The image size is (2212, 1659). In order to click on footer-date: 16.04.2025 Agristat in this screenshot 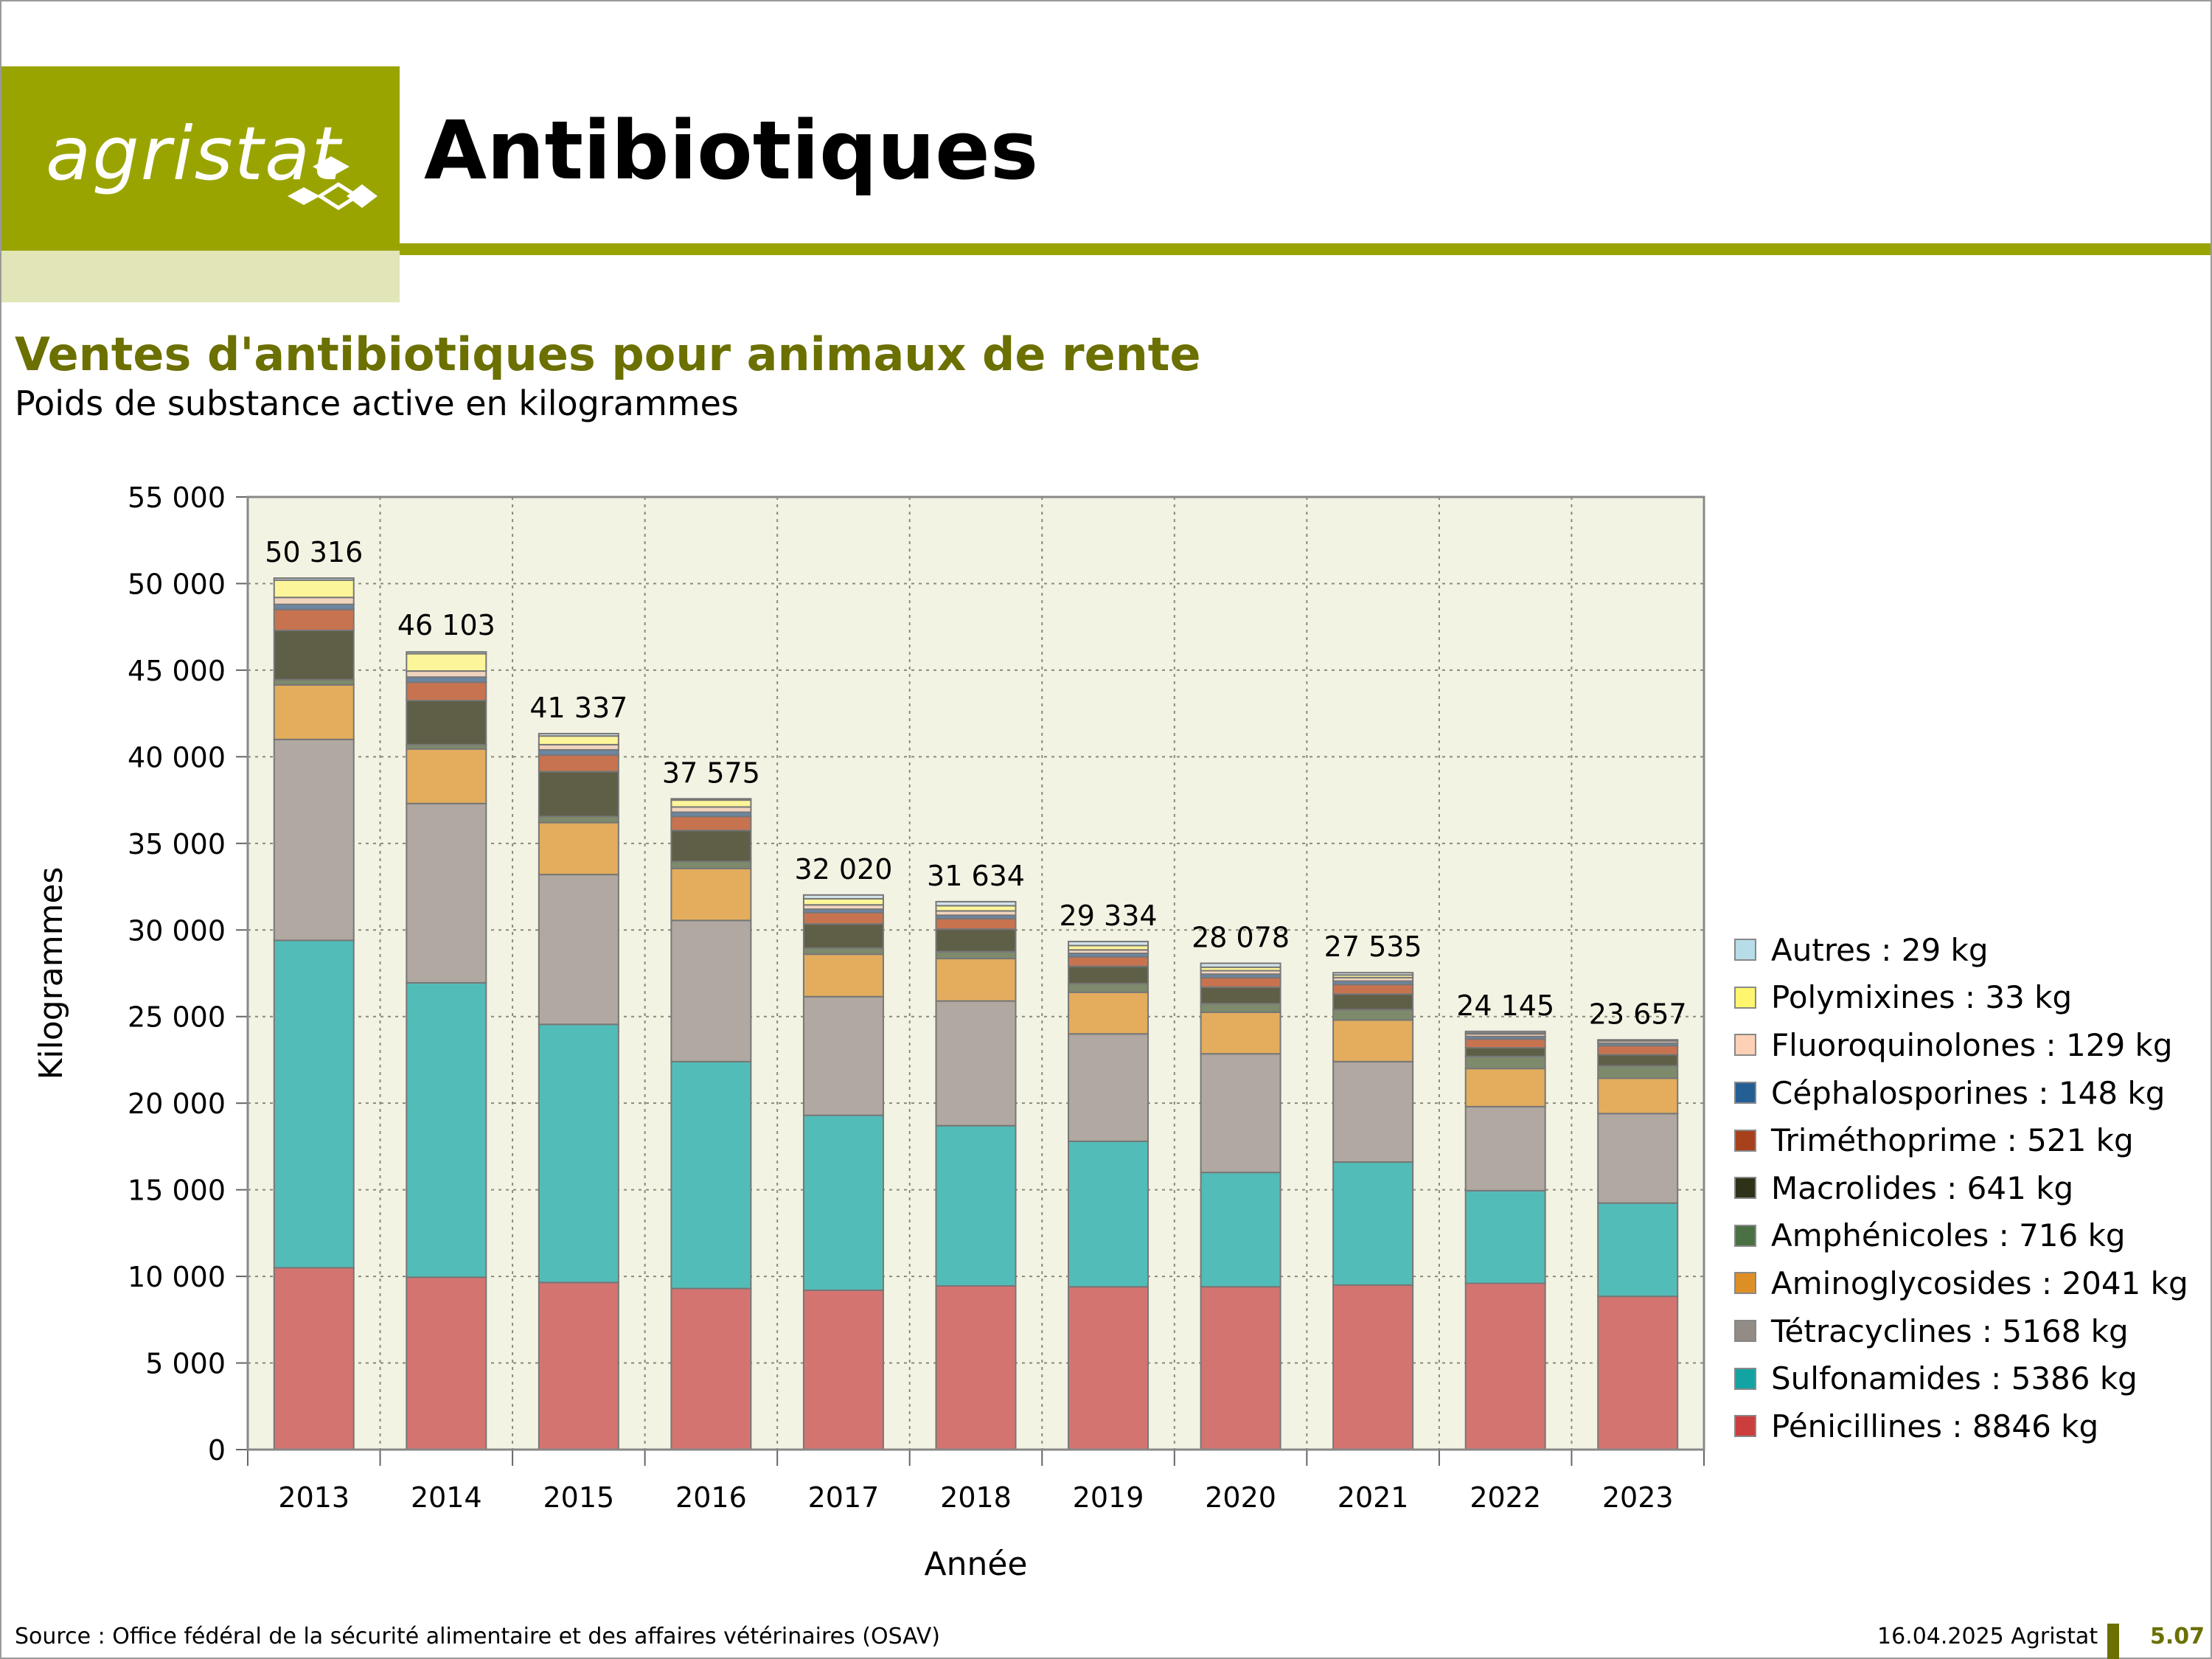, I will do `click(1987, 1636)`.